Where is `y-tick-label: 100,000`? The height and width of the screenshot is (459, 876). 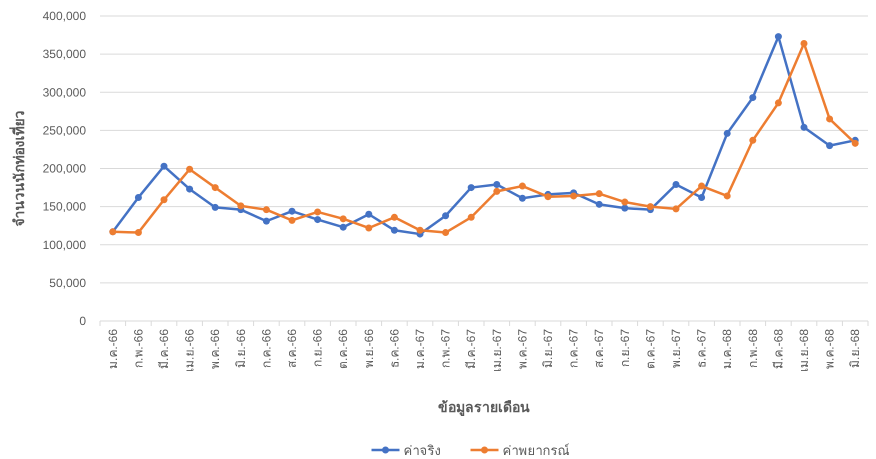 y-tick-label: 100,000 is located at coordinates (64, 245).